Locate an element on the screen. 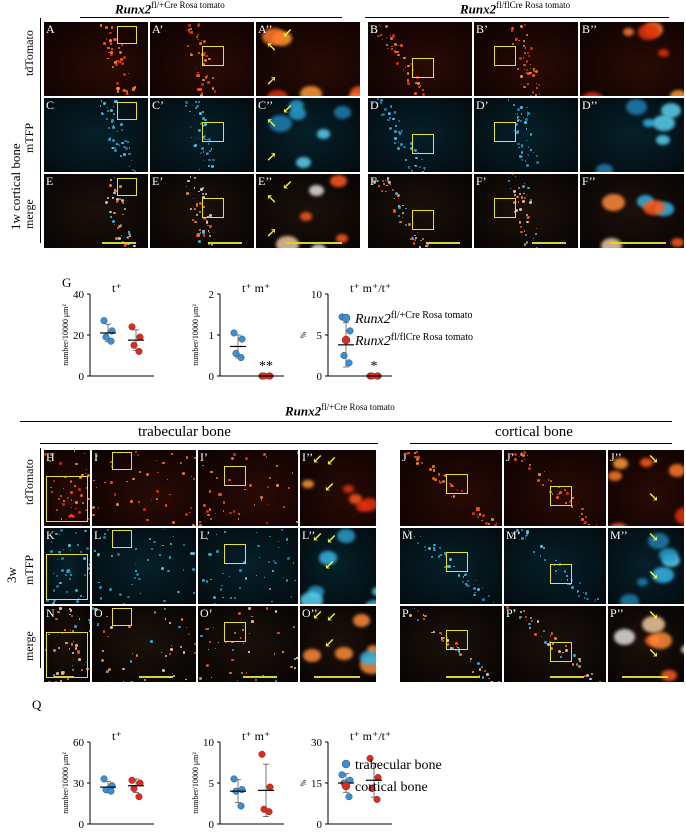  legend-label: cortical bone is located at coordinates (391, 787).